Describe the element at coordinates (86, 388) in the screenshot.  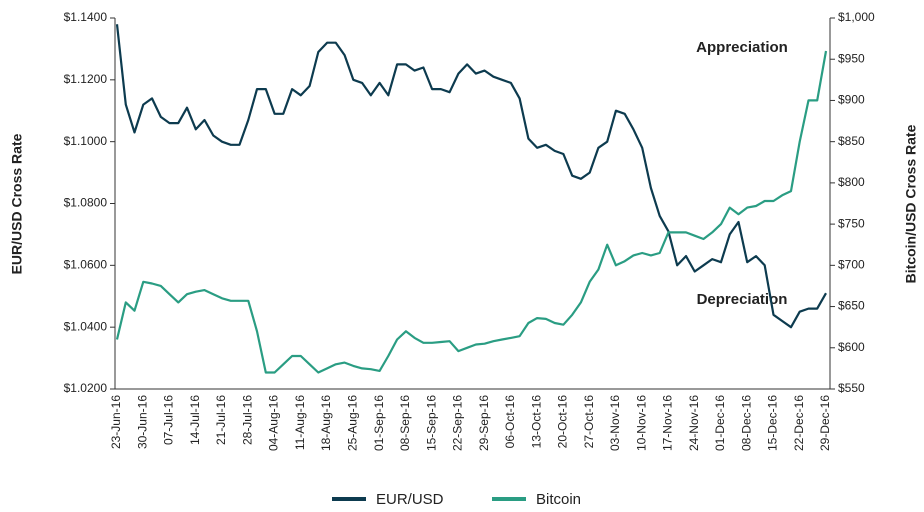
I see `y-tick-label: $1.0200` at that location.